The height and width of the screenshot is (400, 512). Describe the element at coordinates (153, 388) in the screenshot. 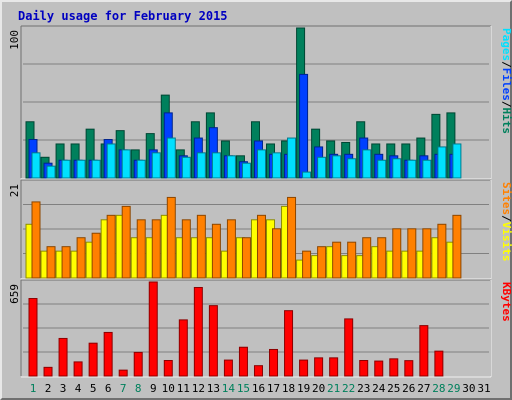

I see `x-tick-label: 9` at that location.